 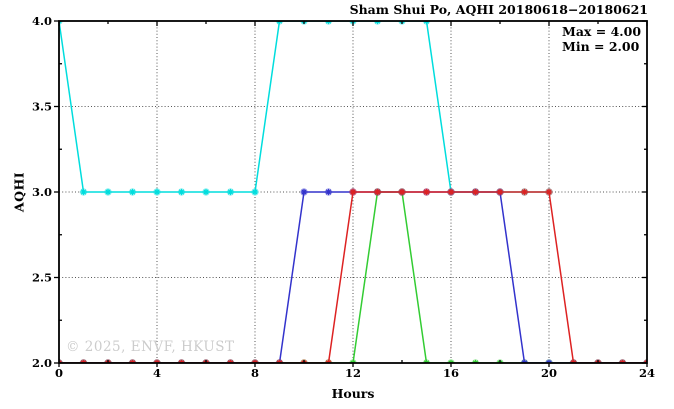 I want to click on y-tick-label: 3.0, so click(x=42, y=192).